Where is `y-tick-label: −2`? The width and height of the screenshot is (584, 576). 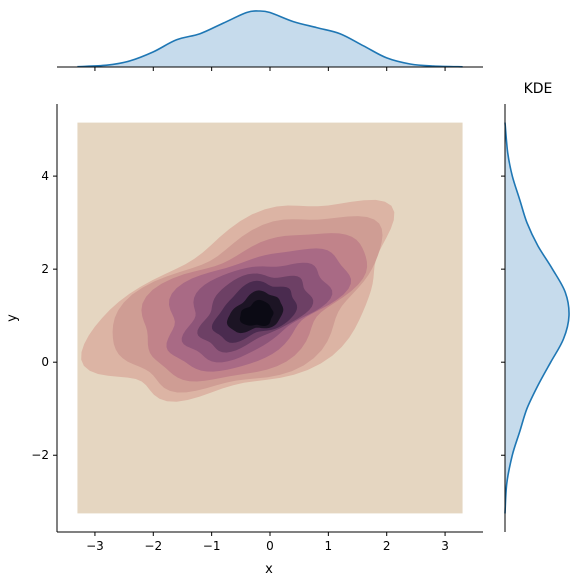
y-tick-label: −2 is located at coordinates (40, 455).